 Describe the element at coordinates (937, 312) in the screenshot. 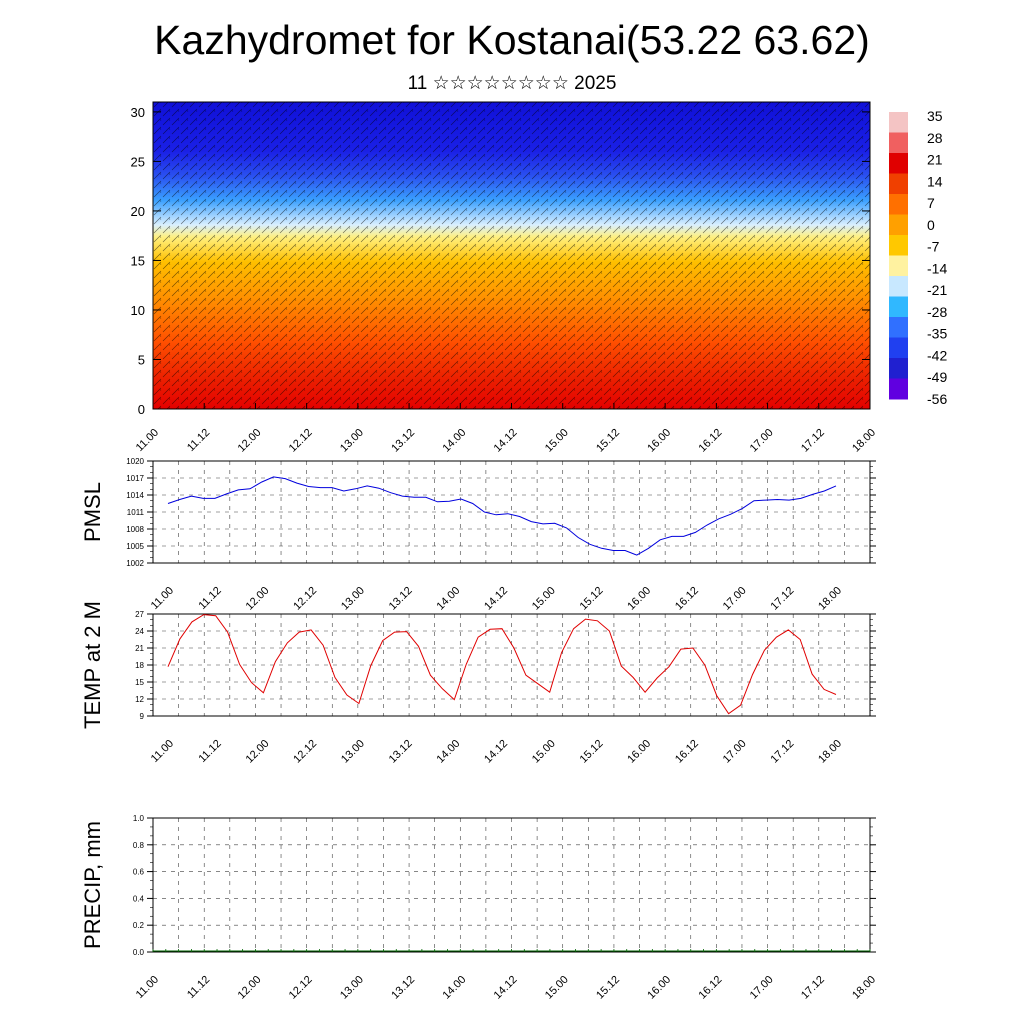

I see `colorbar-label: -28` at that location.